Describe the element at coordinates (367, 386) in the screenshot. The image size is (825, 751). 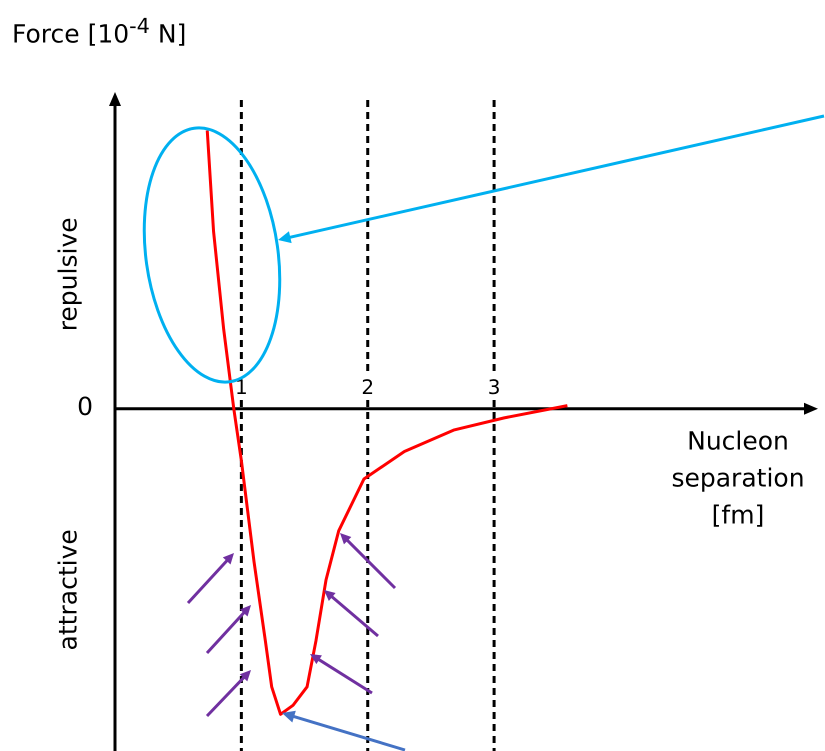
I see `x-tick-label: 2` at that location.